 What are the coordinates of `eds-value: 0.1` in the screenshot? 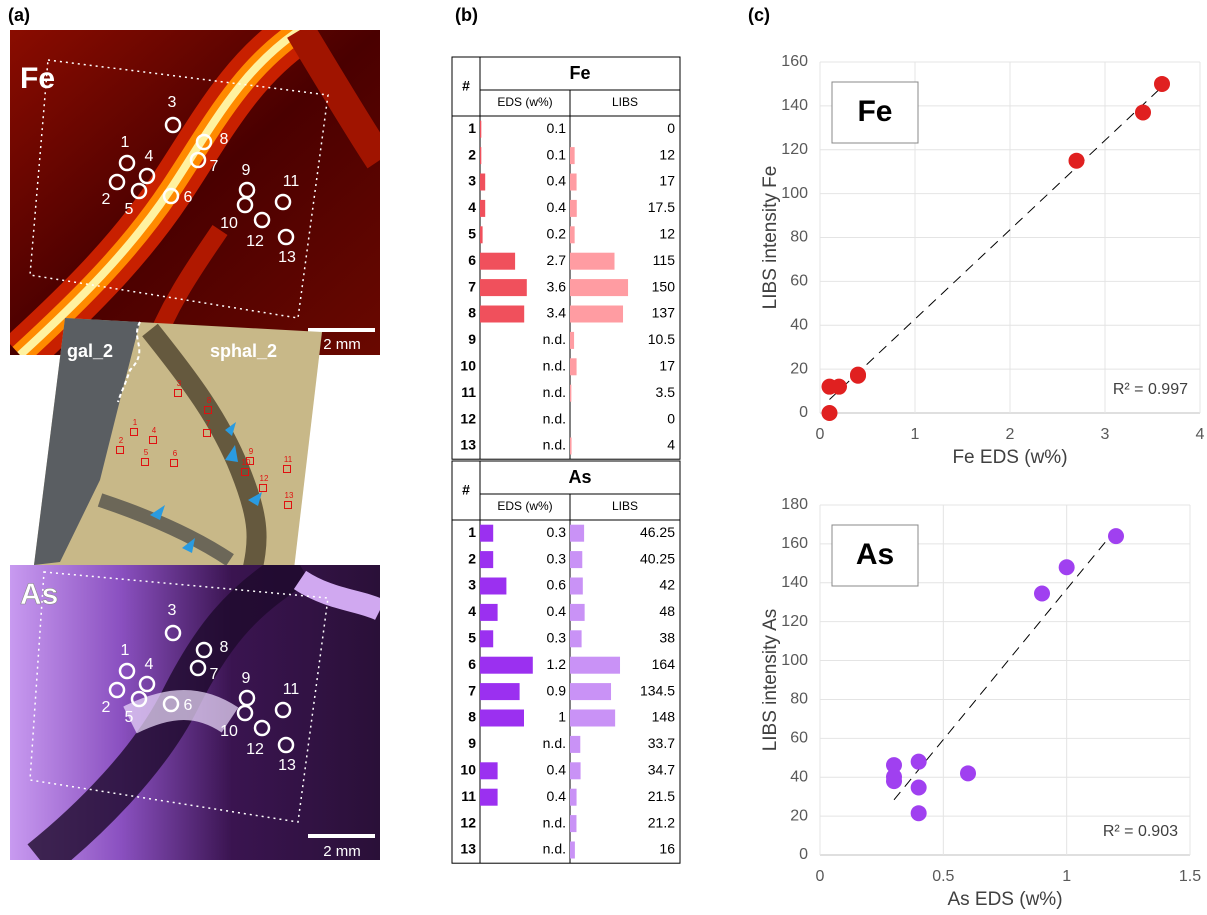 It's located at (557, 154).